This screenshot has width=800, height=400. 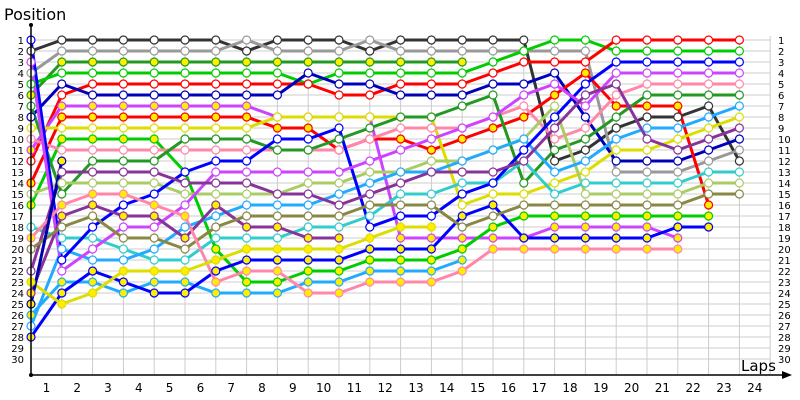 I want to click on y-tick-label-left: 14, so click(x=17, y=184).